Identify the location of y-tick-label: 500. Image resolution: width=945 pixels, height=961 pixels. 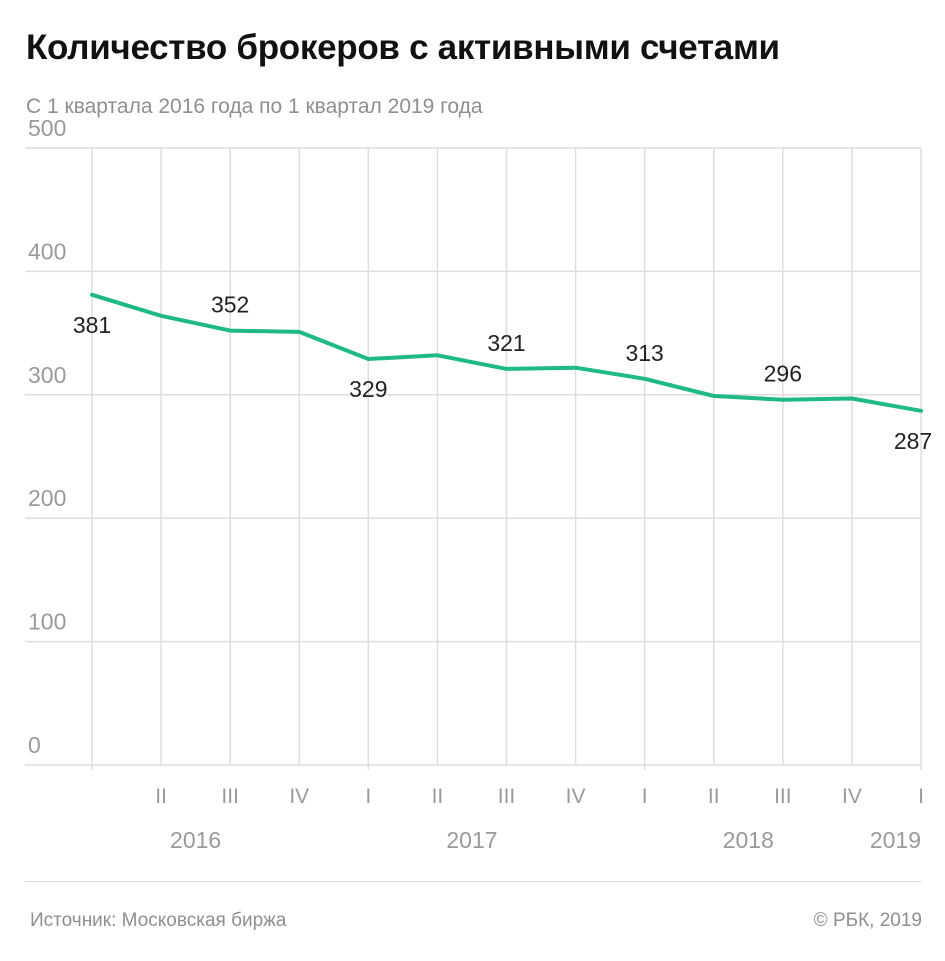
(47, 128).